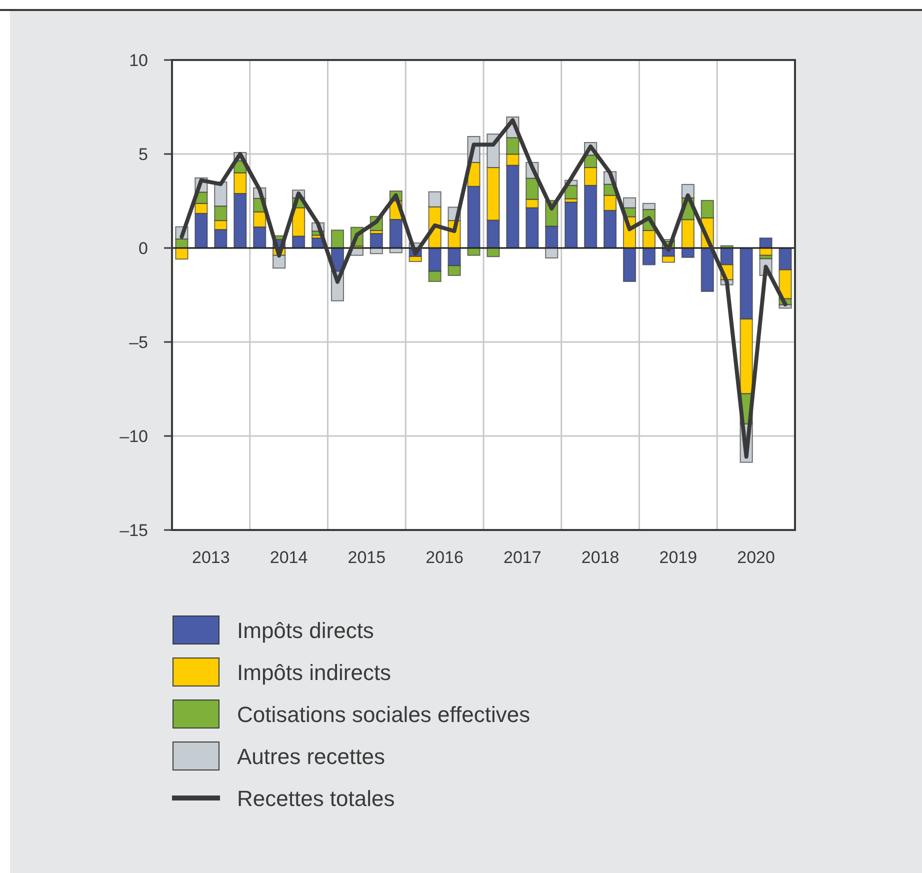 The width and height of the screenshot is (922, 873). What do you see at coordinates (756, 557) in the screenshot?
I see `x-tick-label: 2020` at bounding box center [756, 557].